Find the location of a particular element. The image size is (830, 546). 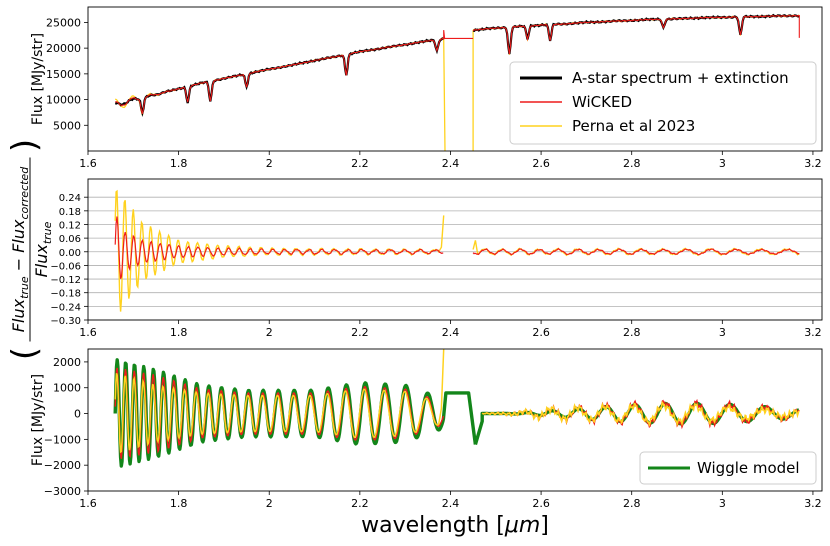

x-axis-label: wavelength [μm] is located at coordinates (455, 525).